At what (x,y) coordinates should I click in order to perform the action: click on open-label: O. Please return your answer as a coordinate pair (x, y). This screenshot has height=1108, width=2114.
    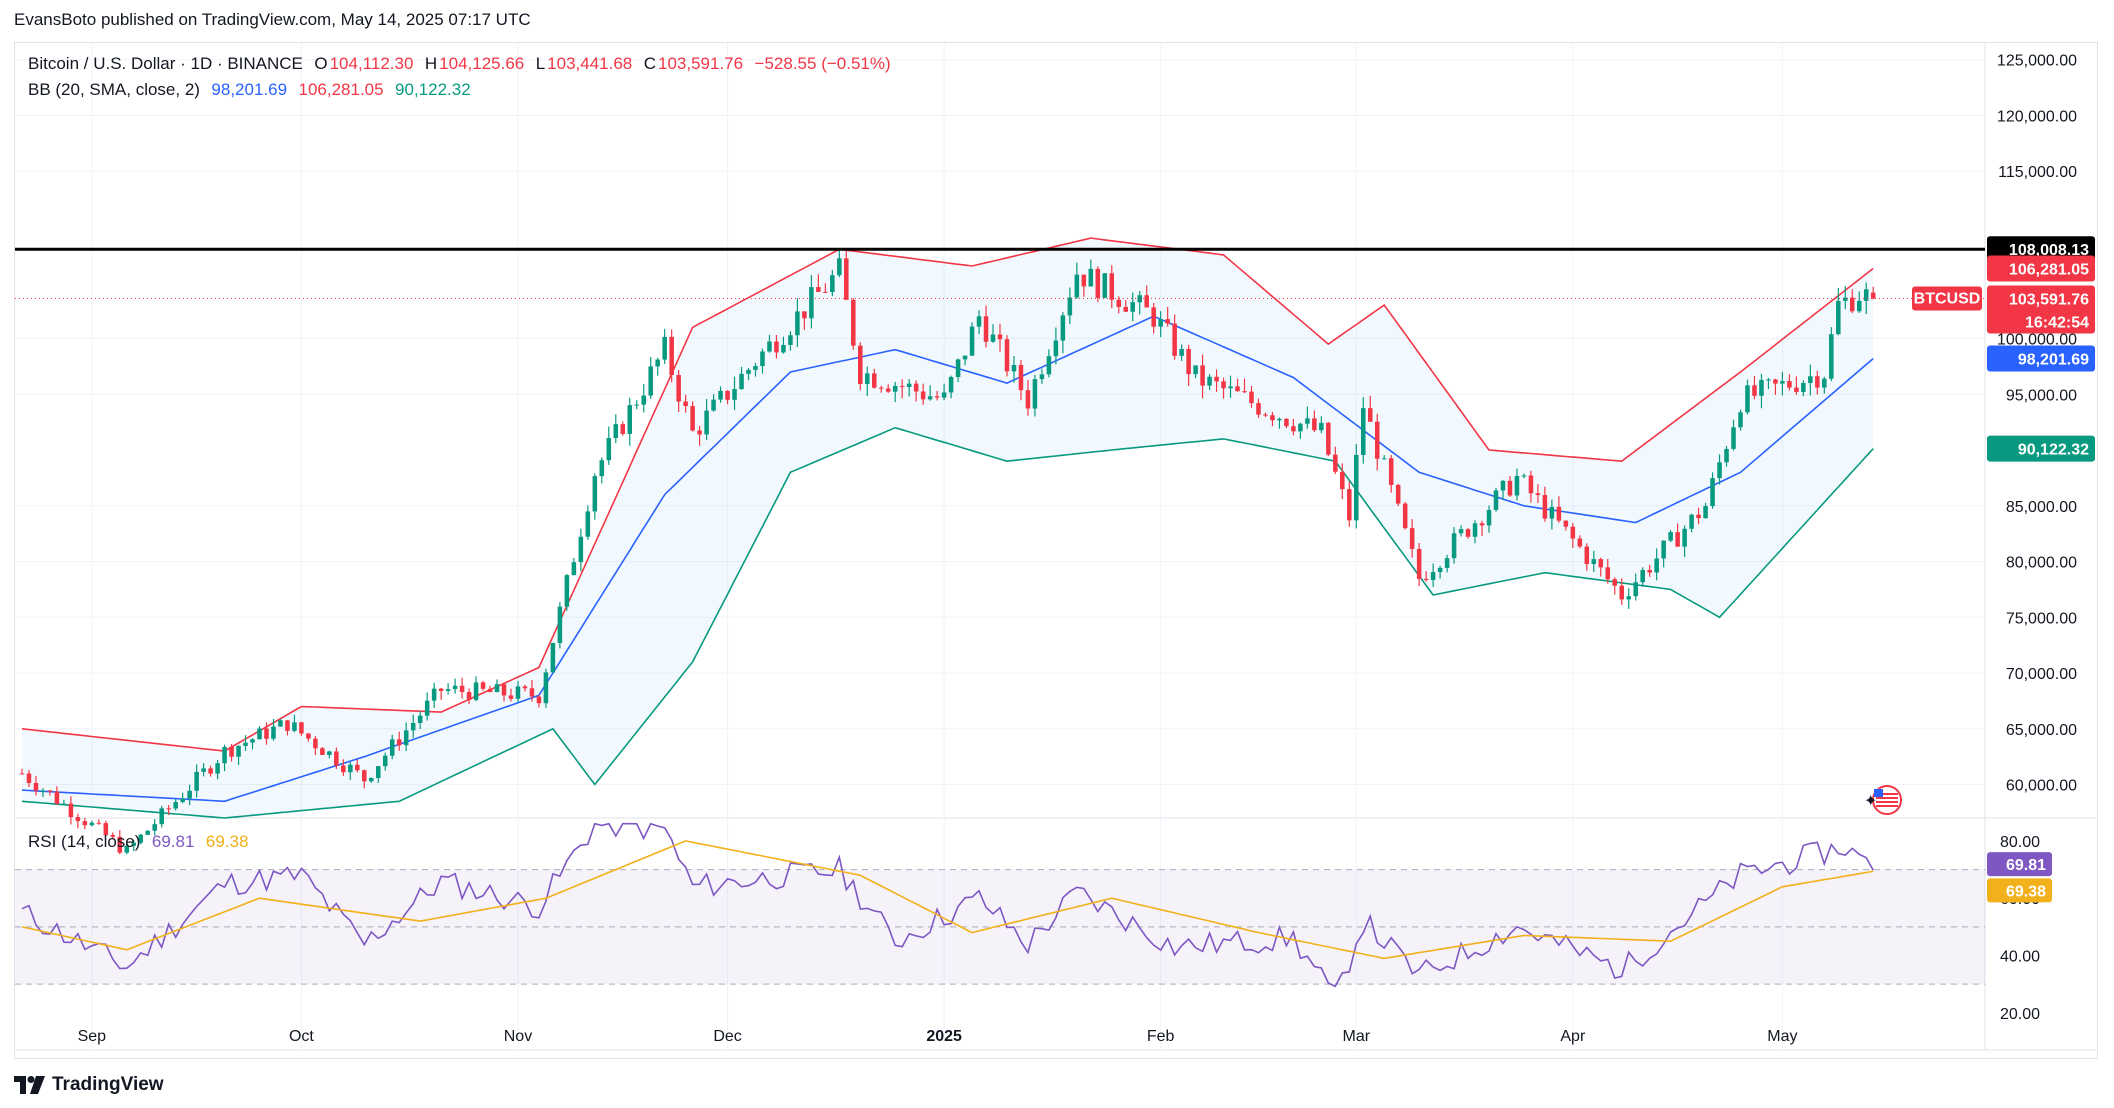
    Looking at the image, I should click on (321, 63).